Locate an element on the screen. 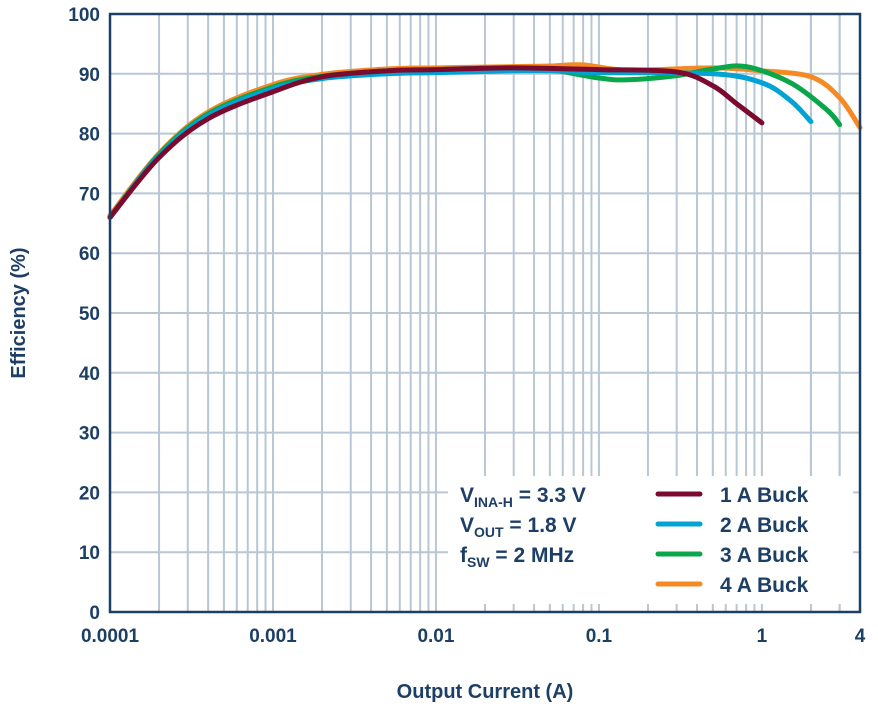 The image size is (878, 712). x-tick-label: 0.0001 is located at coordinates (110, 636).